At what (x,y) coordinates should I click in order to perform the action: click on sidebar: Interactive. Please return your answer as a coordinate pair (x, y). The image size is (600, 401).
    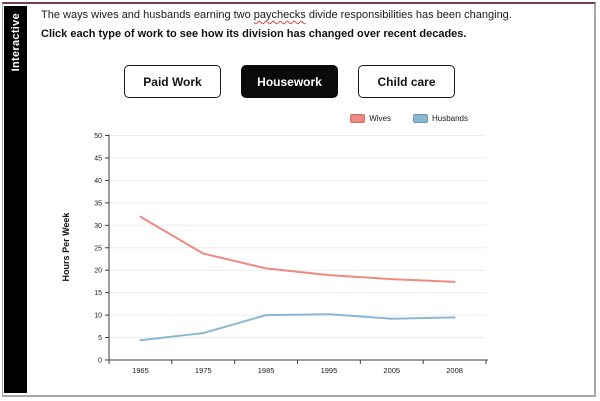
    Looking at the image, I should click on (15, 199).